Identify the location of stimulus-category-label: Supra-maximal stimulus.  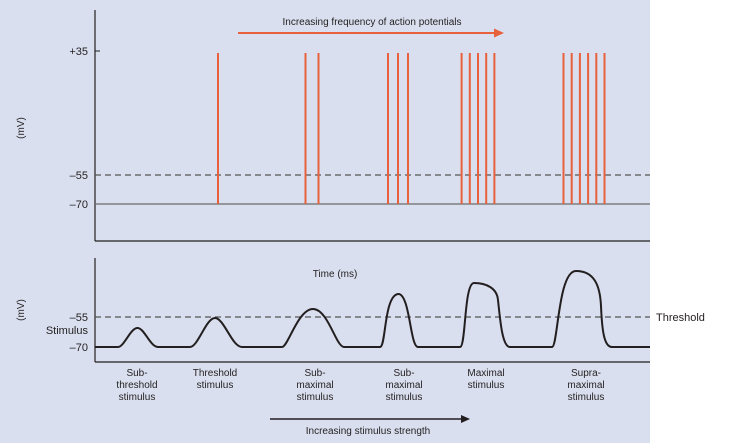
(585, 385).